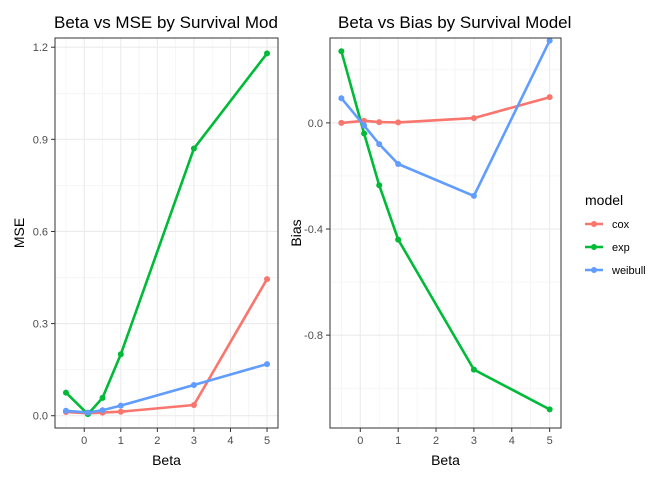  I want to click on legend-label-exp: exp, so click(621, 248).